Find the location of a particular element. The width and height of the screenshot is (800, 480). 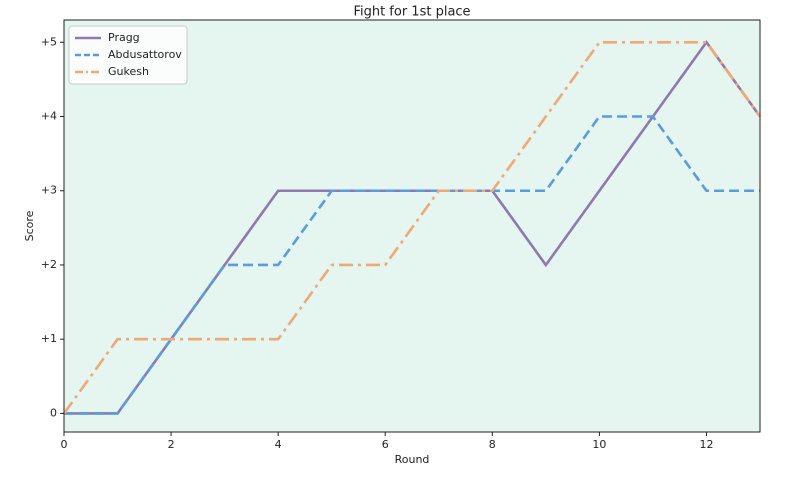

y-tick-label: +1 is located at coordinates (49, 338).